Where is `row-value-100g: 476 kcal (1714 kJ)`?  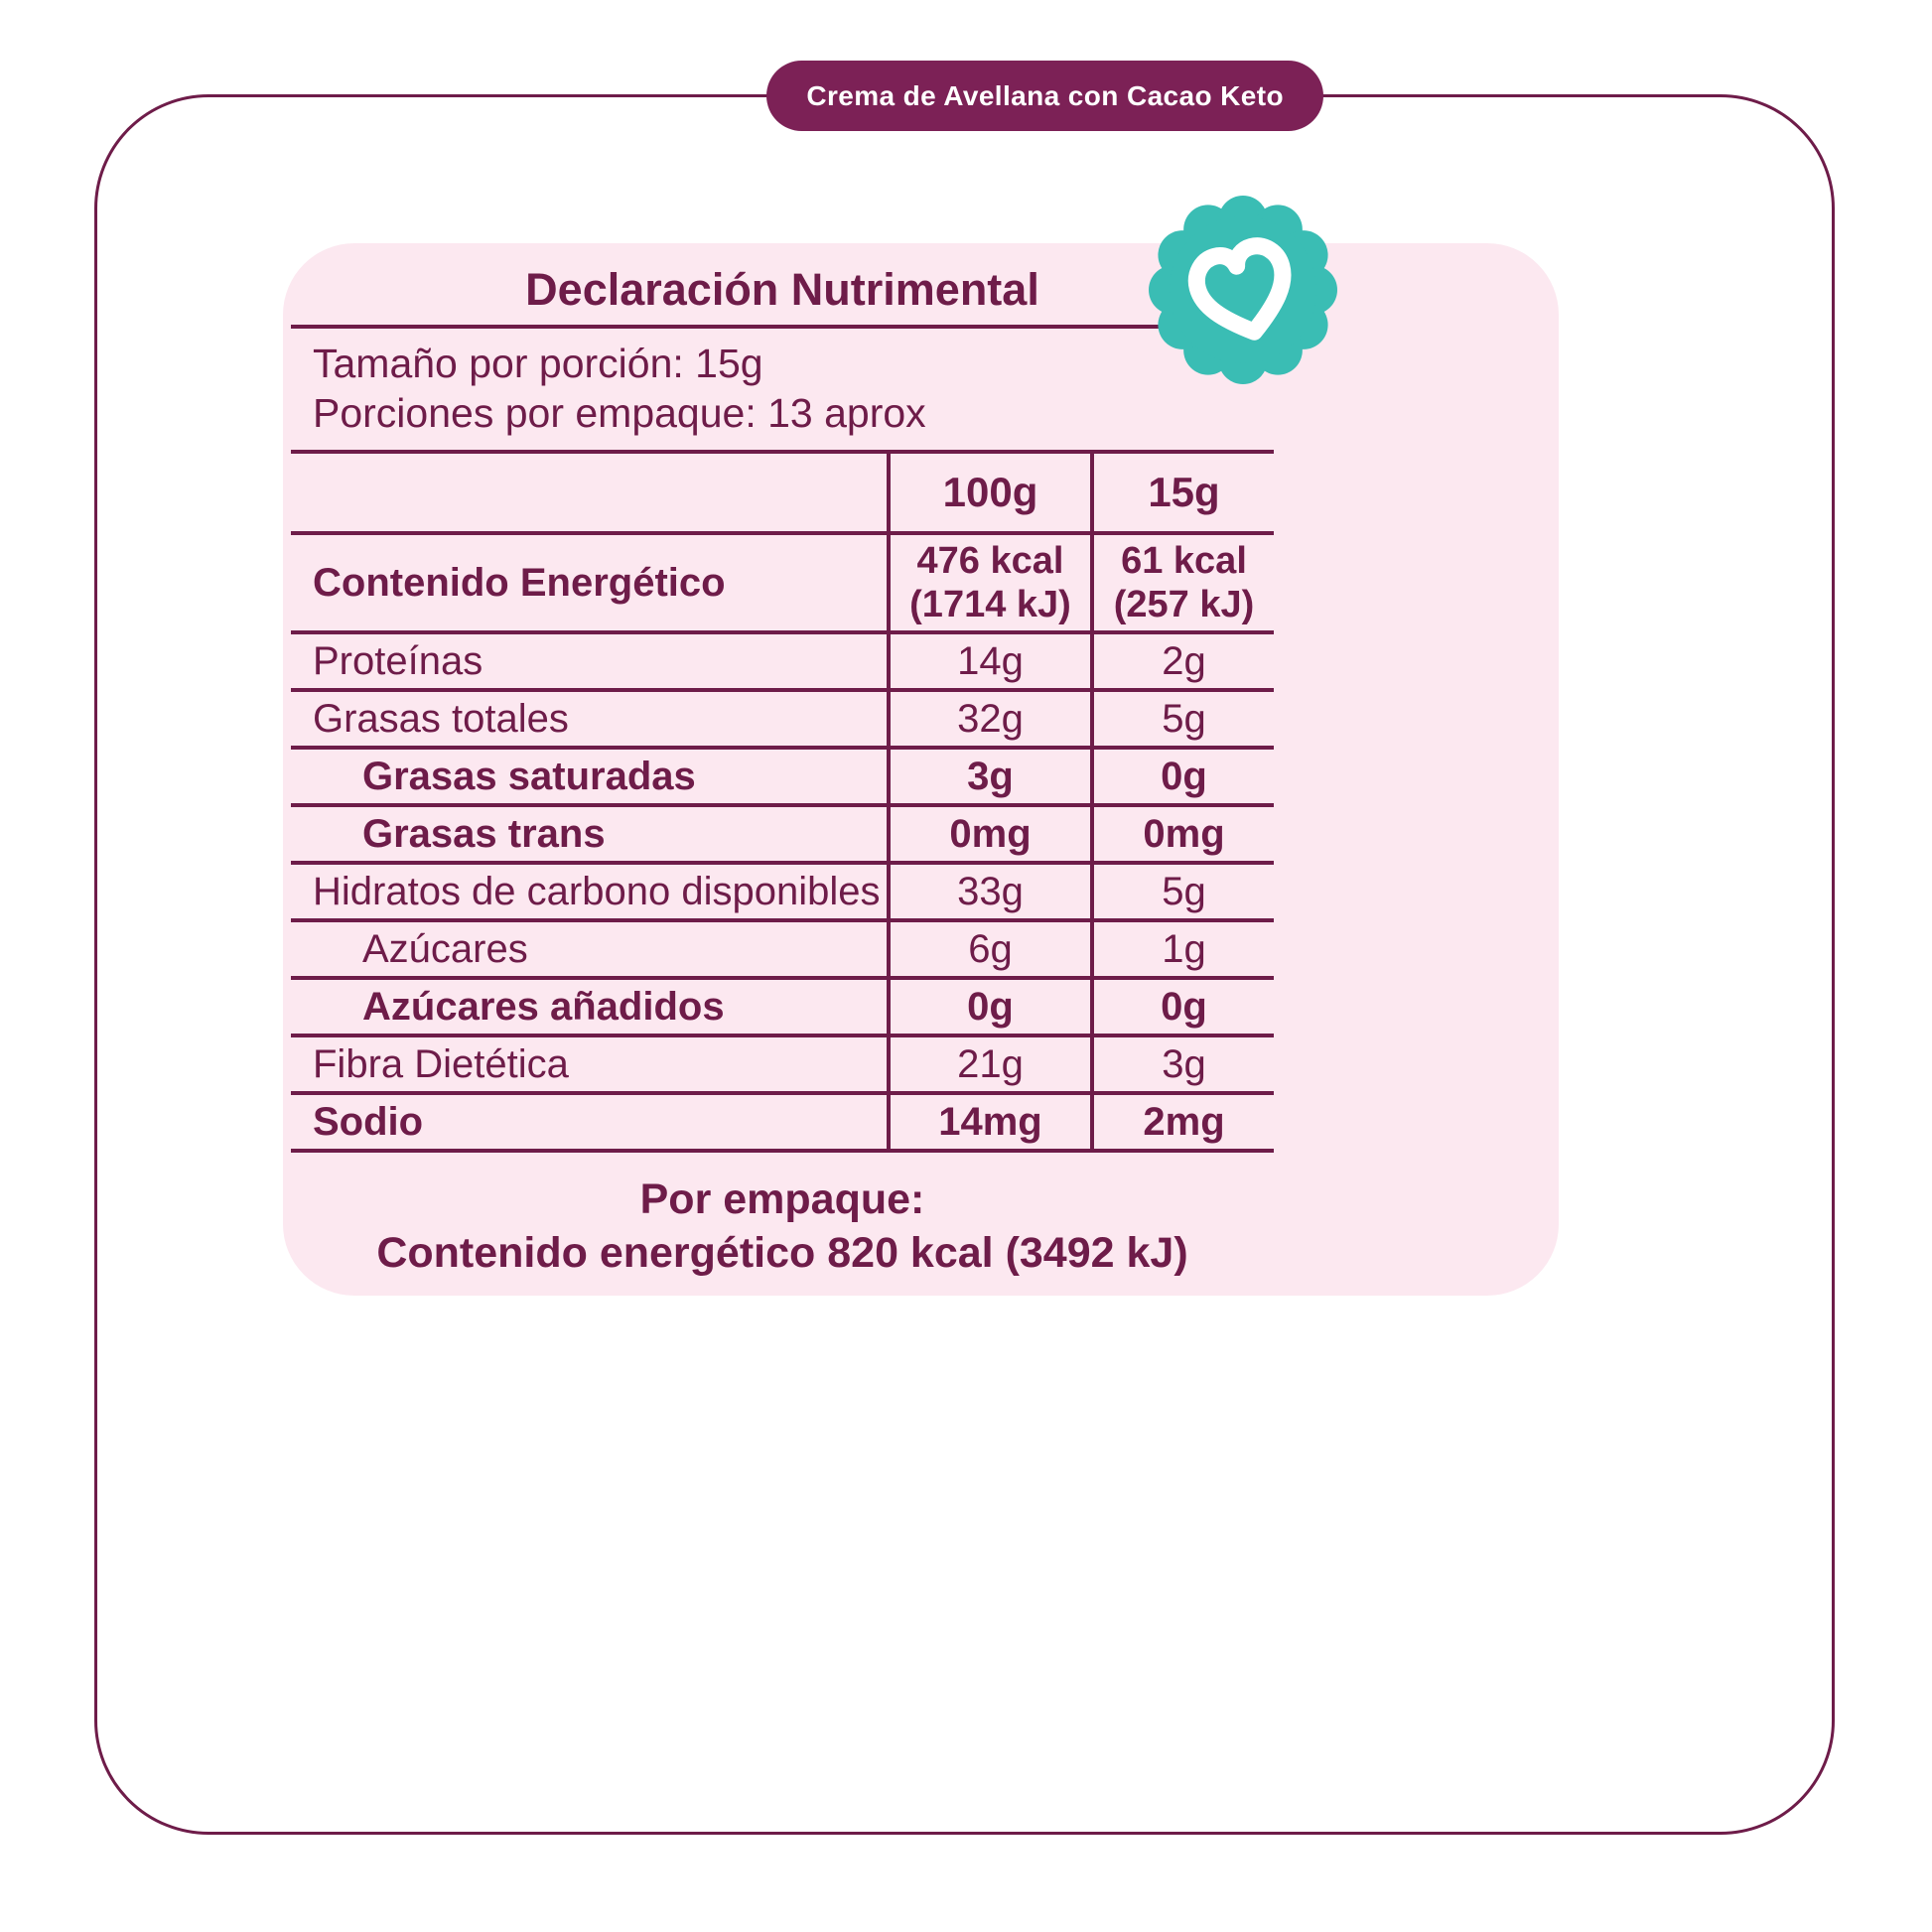
row-value-100g: 476 kcal (1714 kJ) is located at coordinates (988, 582).